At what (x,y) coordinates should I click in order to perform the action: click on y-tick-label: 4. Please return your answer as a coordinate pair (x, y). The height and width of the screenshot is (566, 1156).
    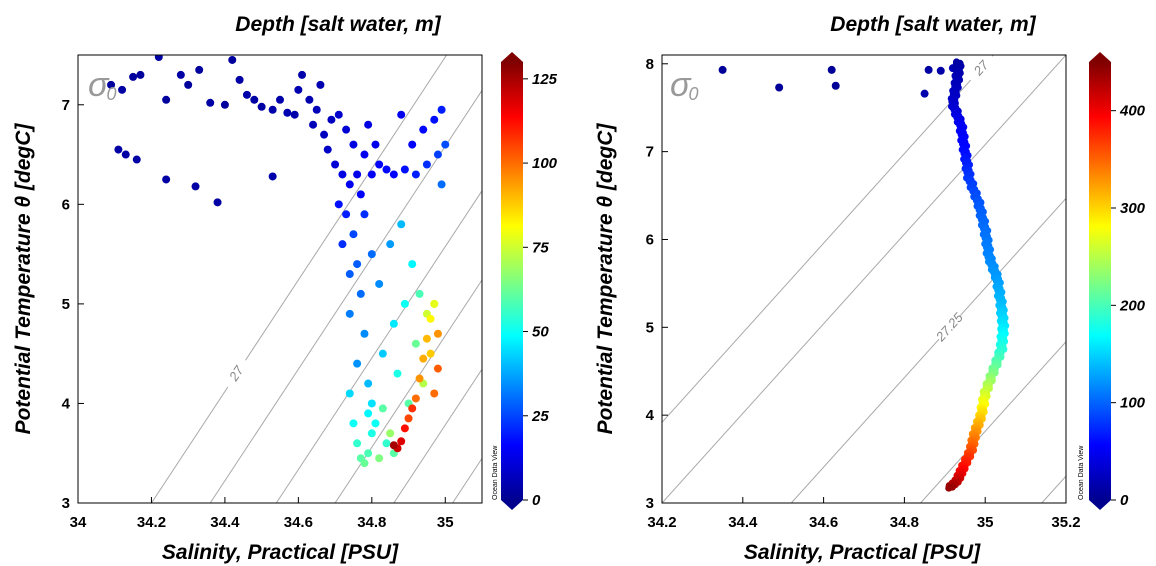
    Looking at the image, I should click on (66, 403).